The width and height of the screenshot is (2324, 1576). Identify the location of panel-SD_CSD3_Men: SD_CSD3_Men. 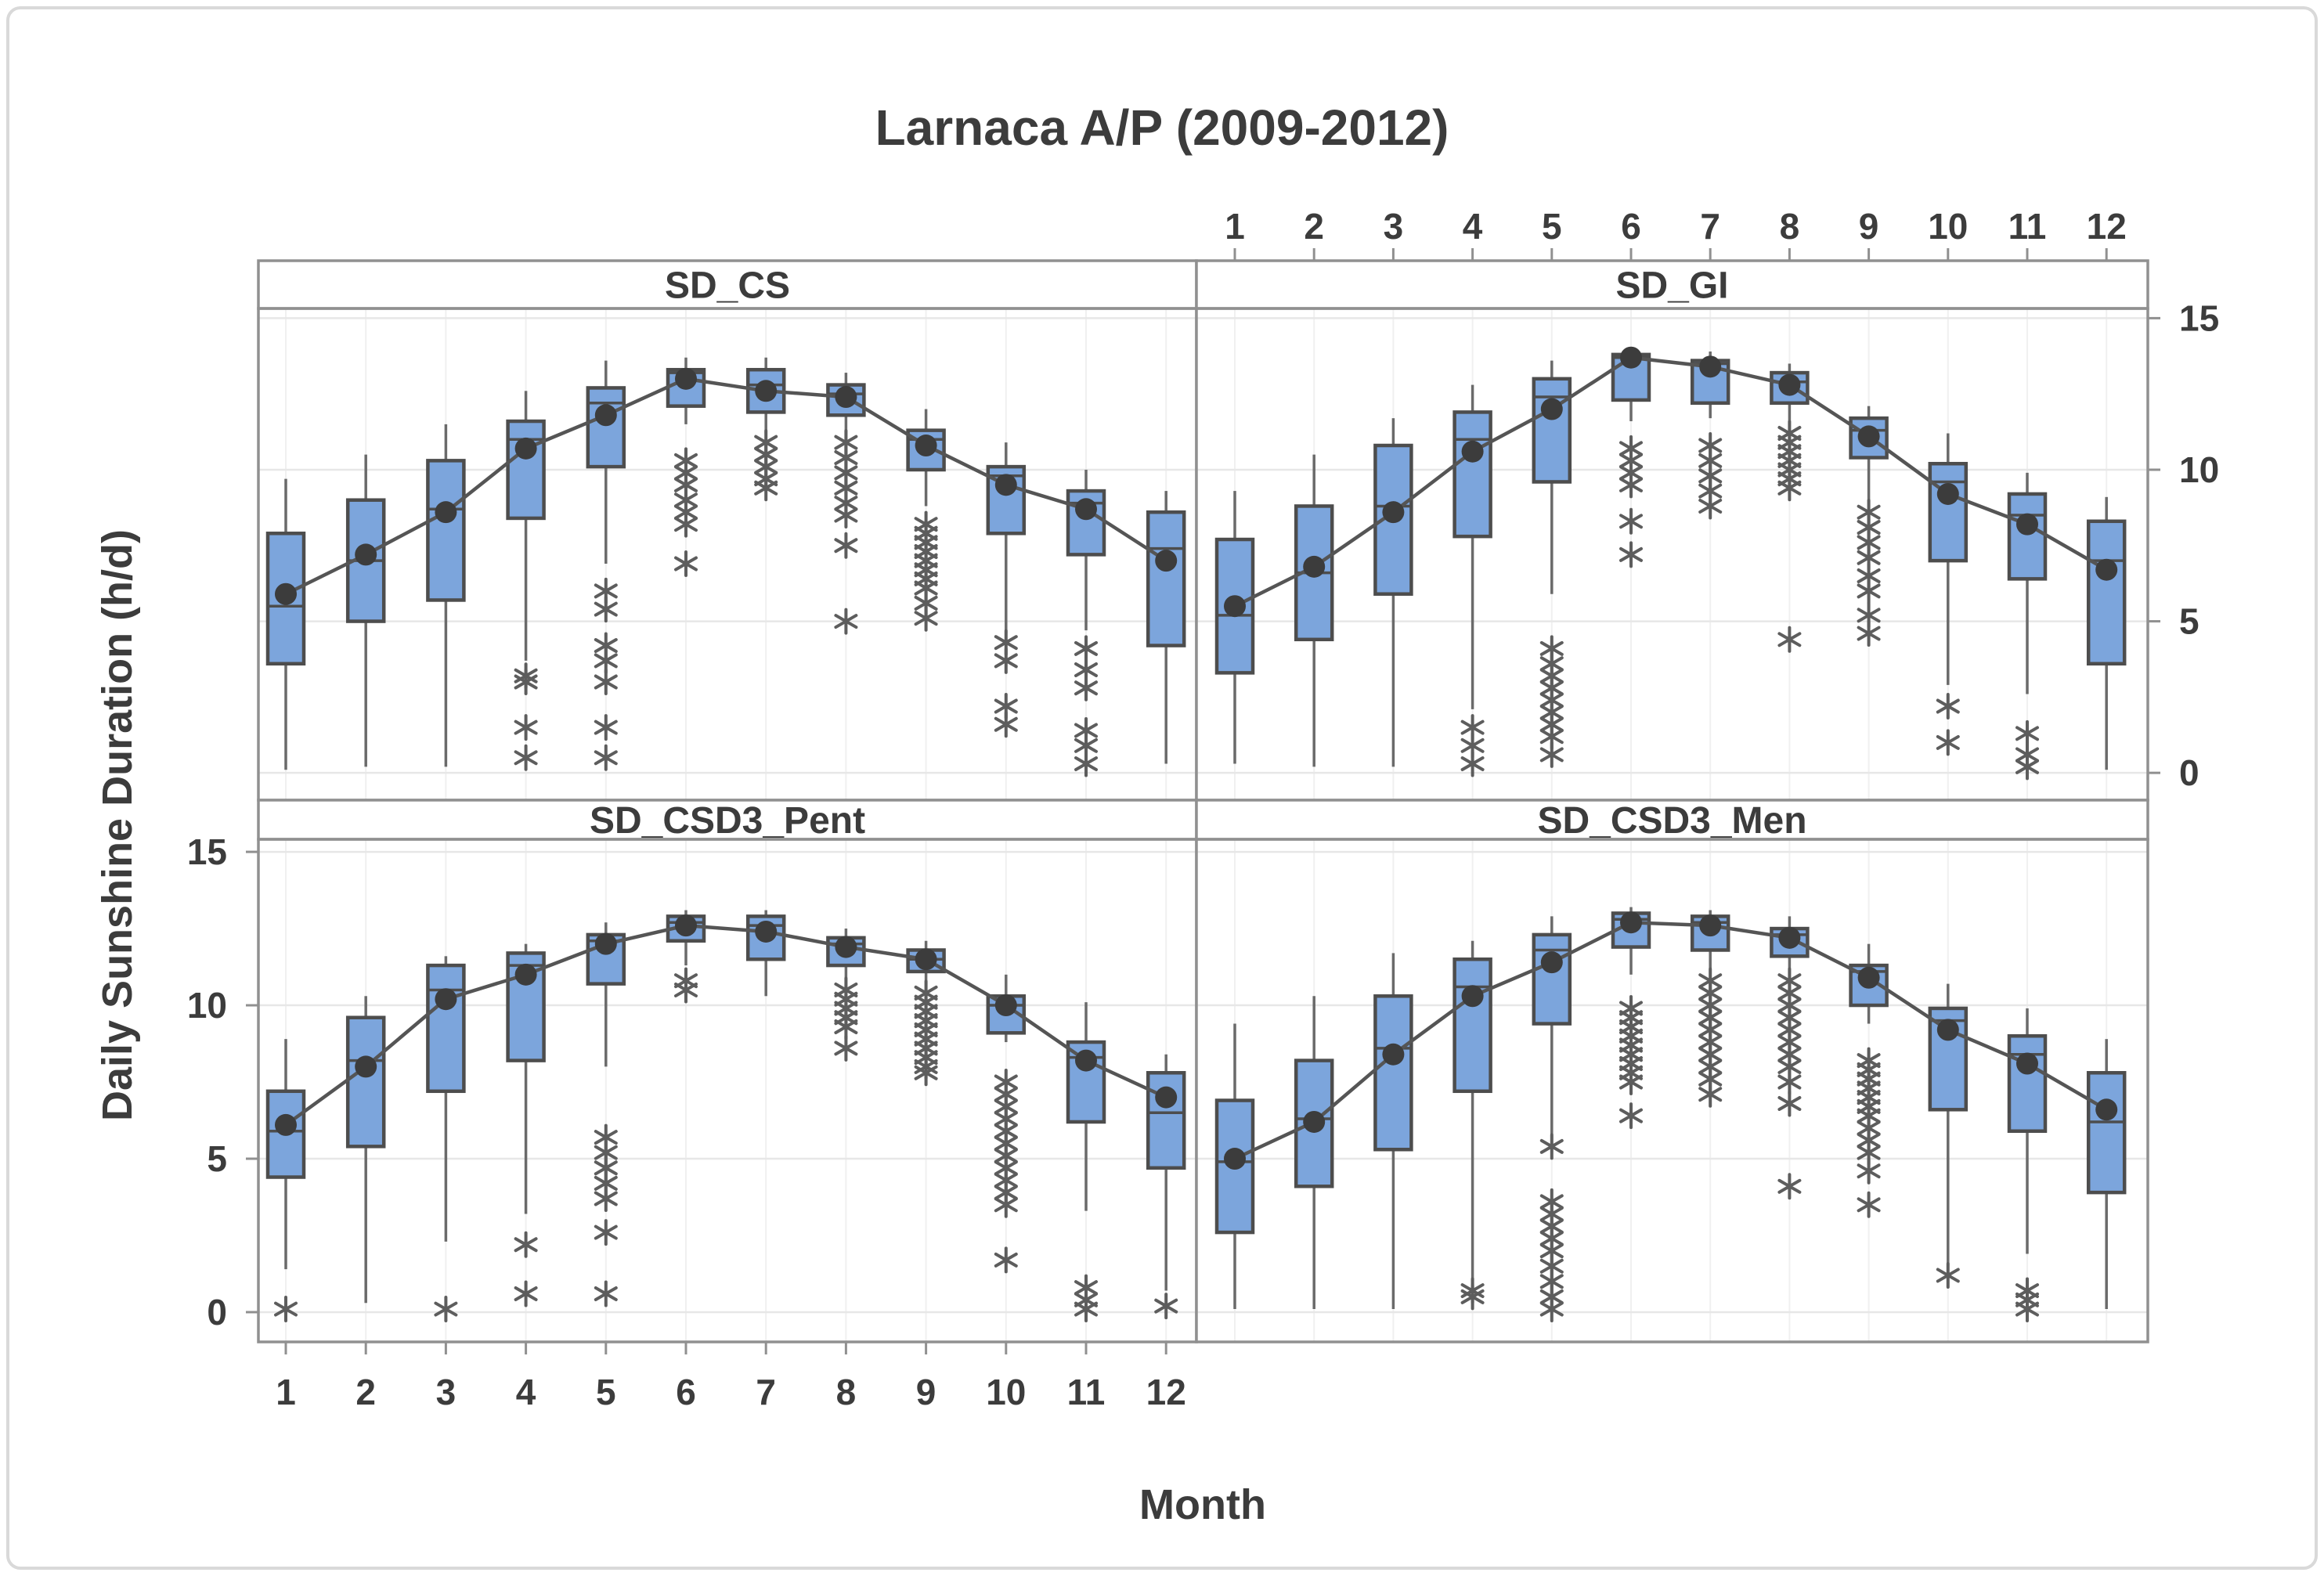
(1672, 1071).